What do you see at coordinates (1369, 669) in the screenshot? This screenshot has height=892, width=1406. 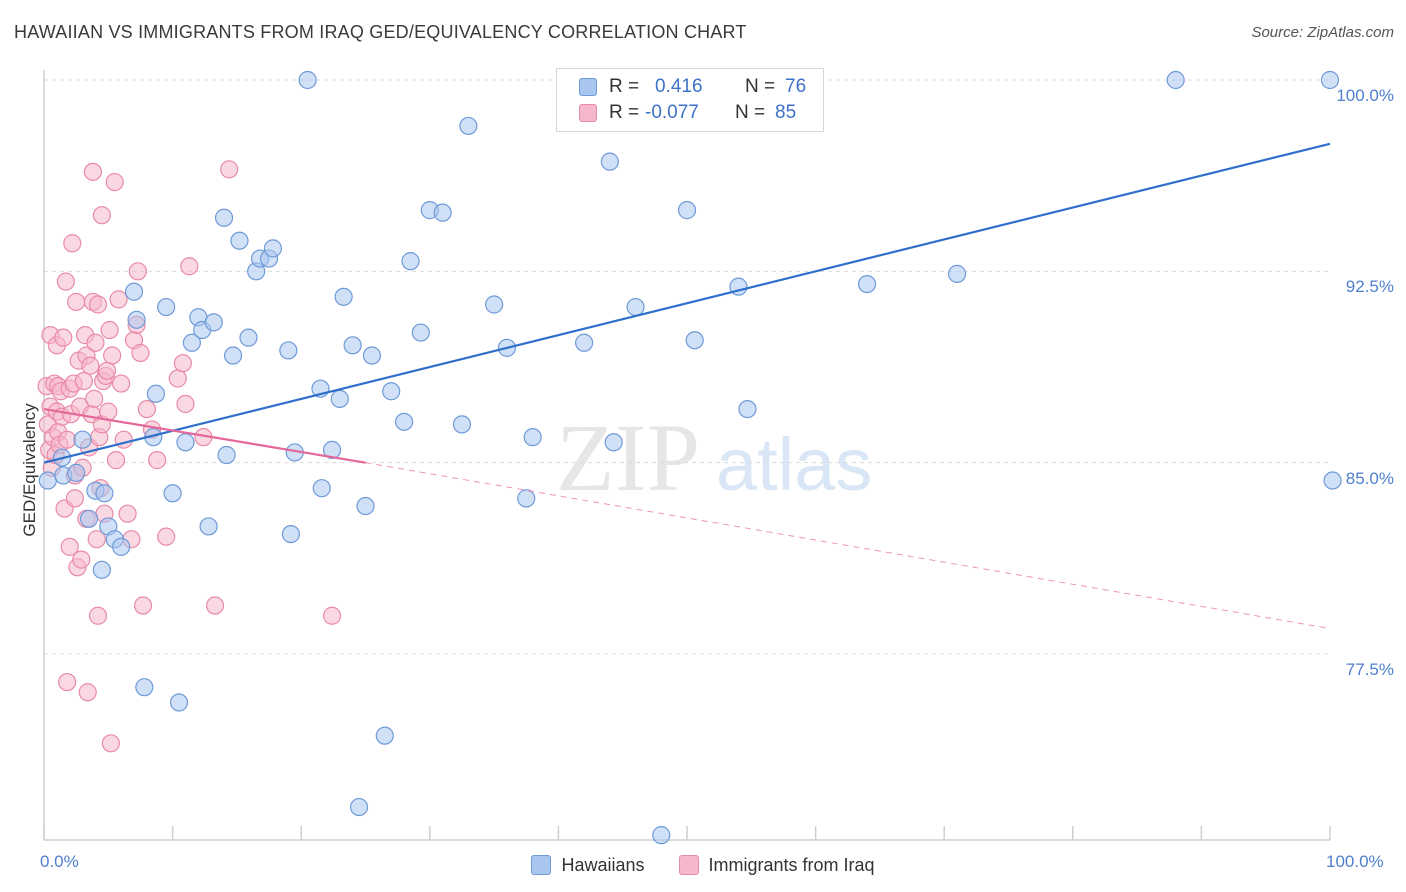 I see `y-tick-label: 77.5%` at bounding box center [1369, 669].